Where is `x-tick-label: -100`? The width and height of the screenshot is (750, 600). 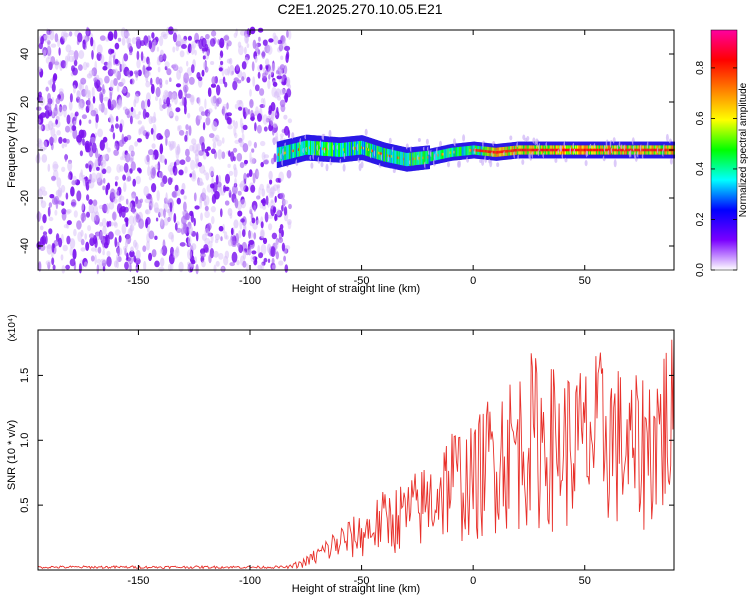
x-tick-label: -100 is located at coordinates (250, 581).